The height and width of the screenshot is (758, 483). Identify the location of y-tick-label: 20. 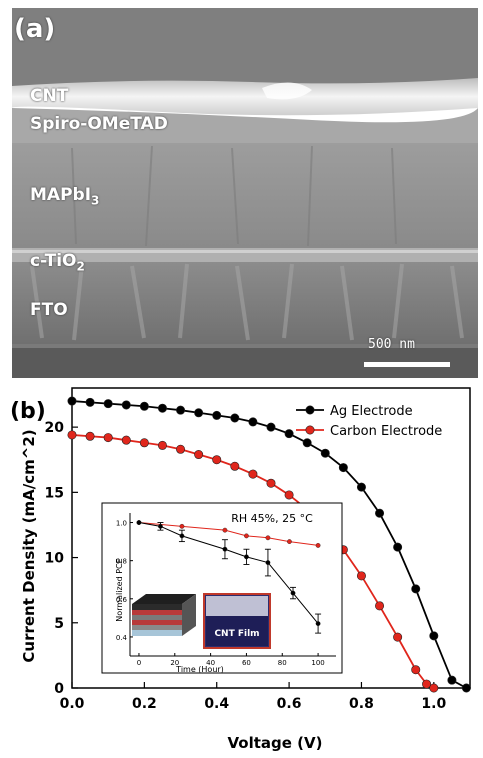
(55, 428).